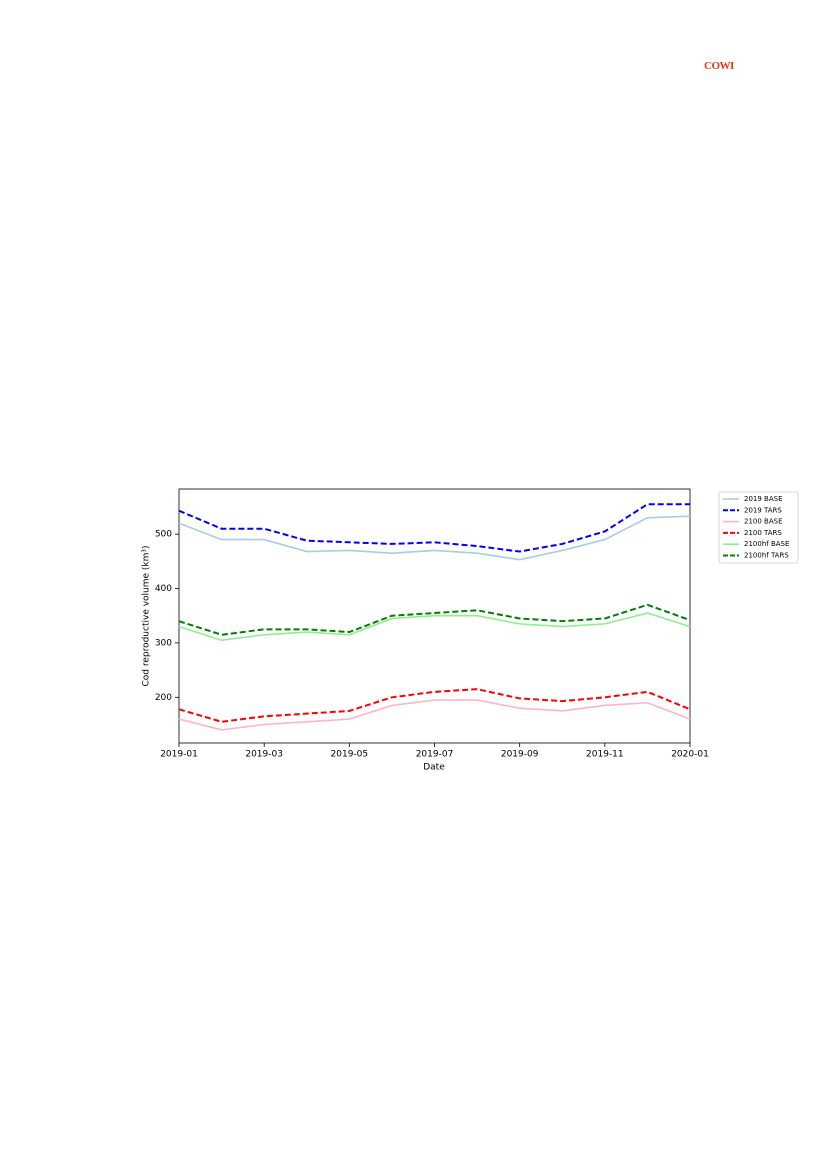 The height and width of the screenshot is (1170, 827). Describe the element at coordinates (435, 755) in the screenshot. I see `x-tick-label: 2019-07` at that location.